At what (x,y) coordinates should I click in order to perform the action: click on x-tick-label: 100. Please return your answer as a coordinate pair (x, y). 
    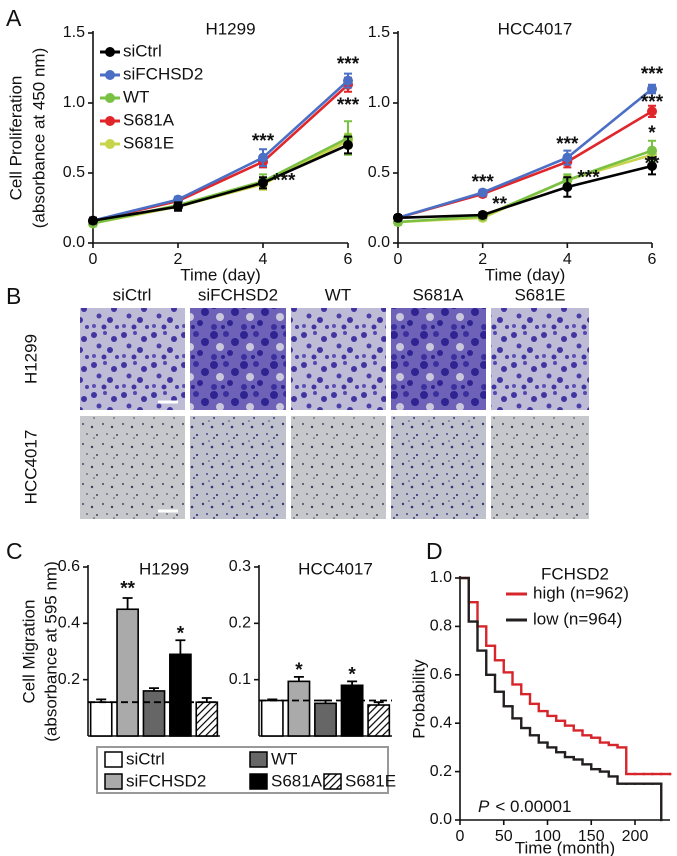
    Looking at the image, I should click on (547, 836).